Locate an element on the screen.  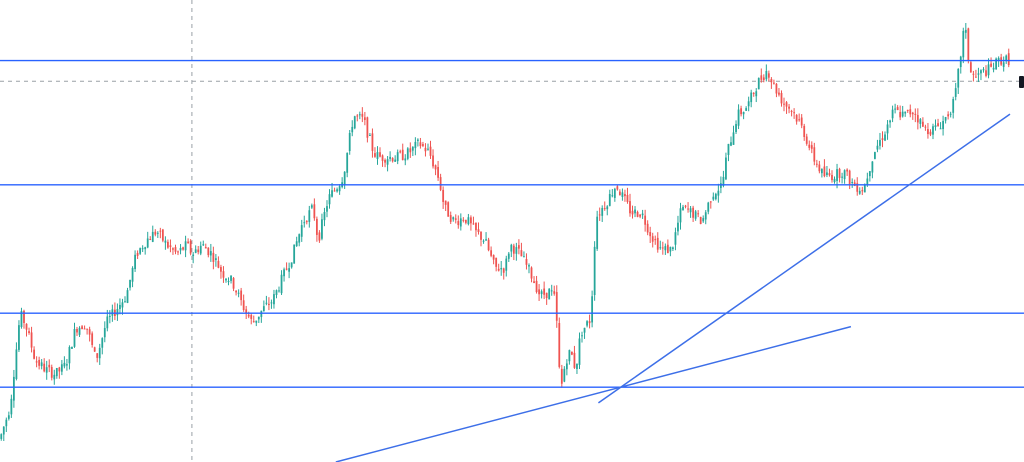
trendline is located at coordinates (593, 393).